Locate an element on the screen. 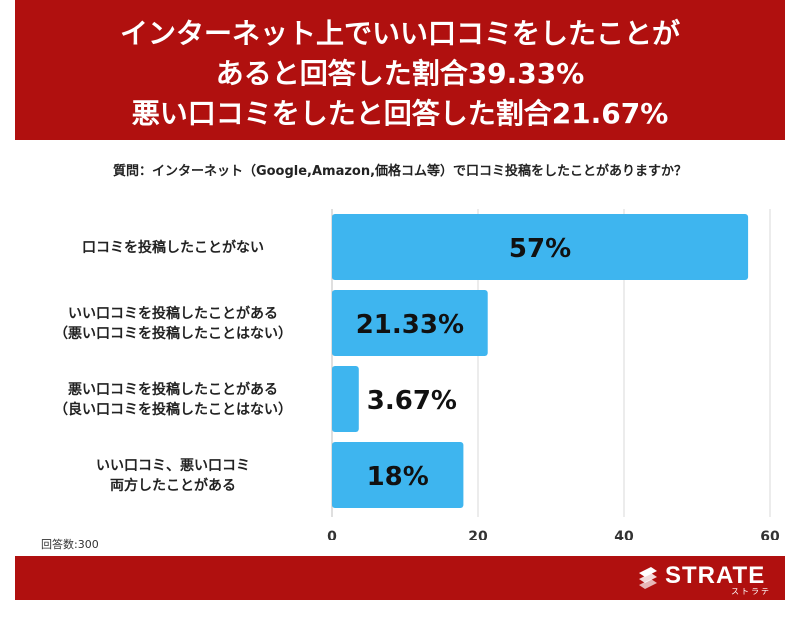 This screenshot has height=620, width=800. data-label: 21.33% is located at coordinates (410, 325).